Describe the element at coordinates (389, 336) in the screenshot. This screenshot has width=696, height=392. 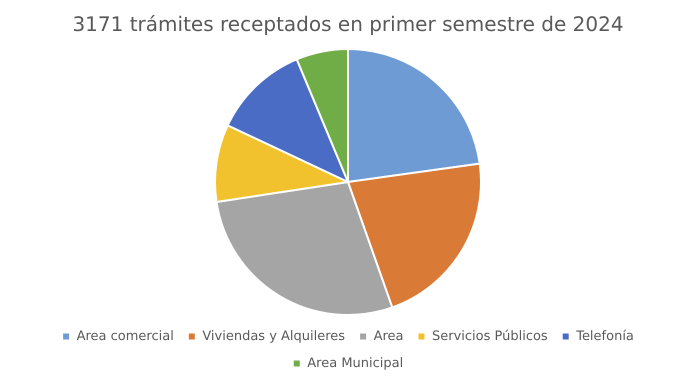
I see `legend-label: Area` at that location.